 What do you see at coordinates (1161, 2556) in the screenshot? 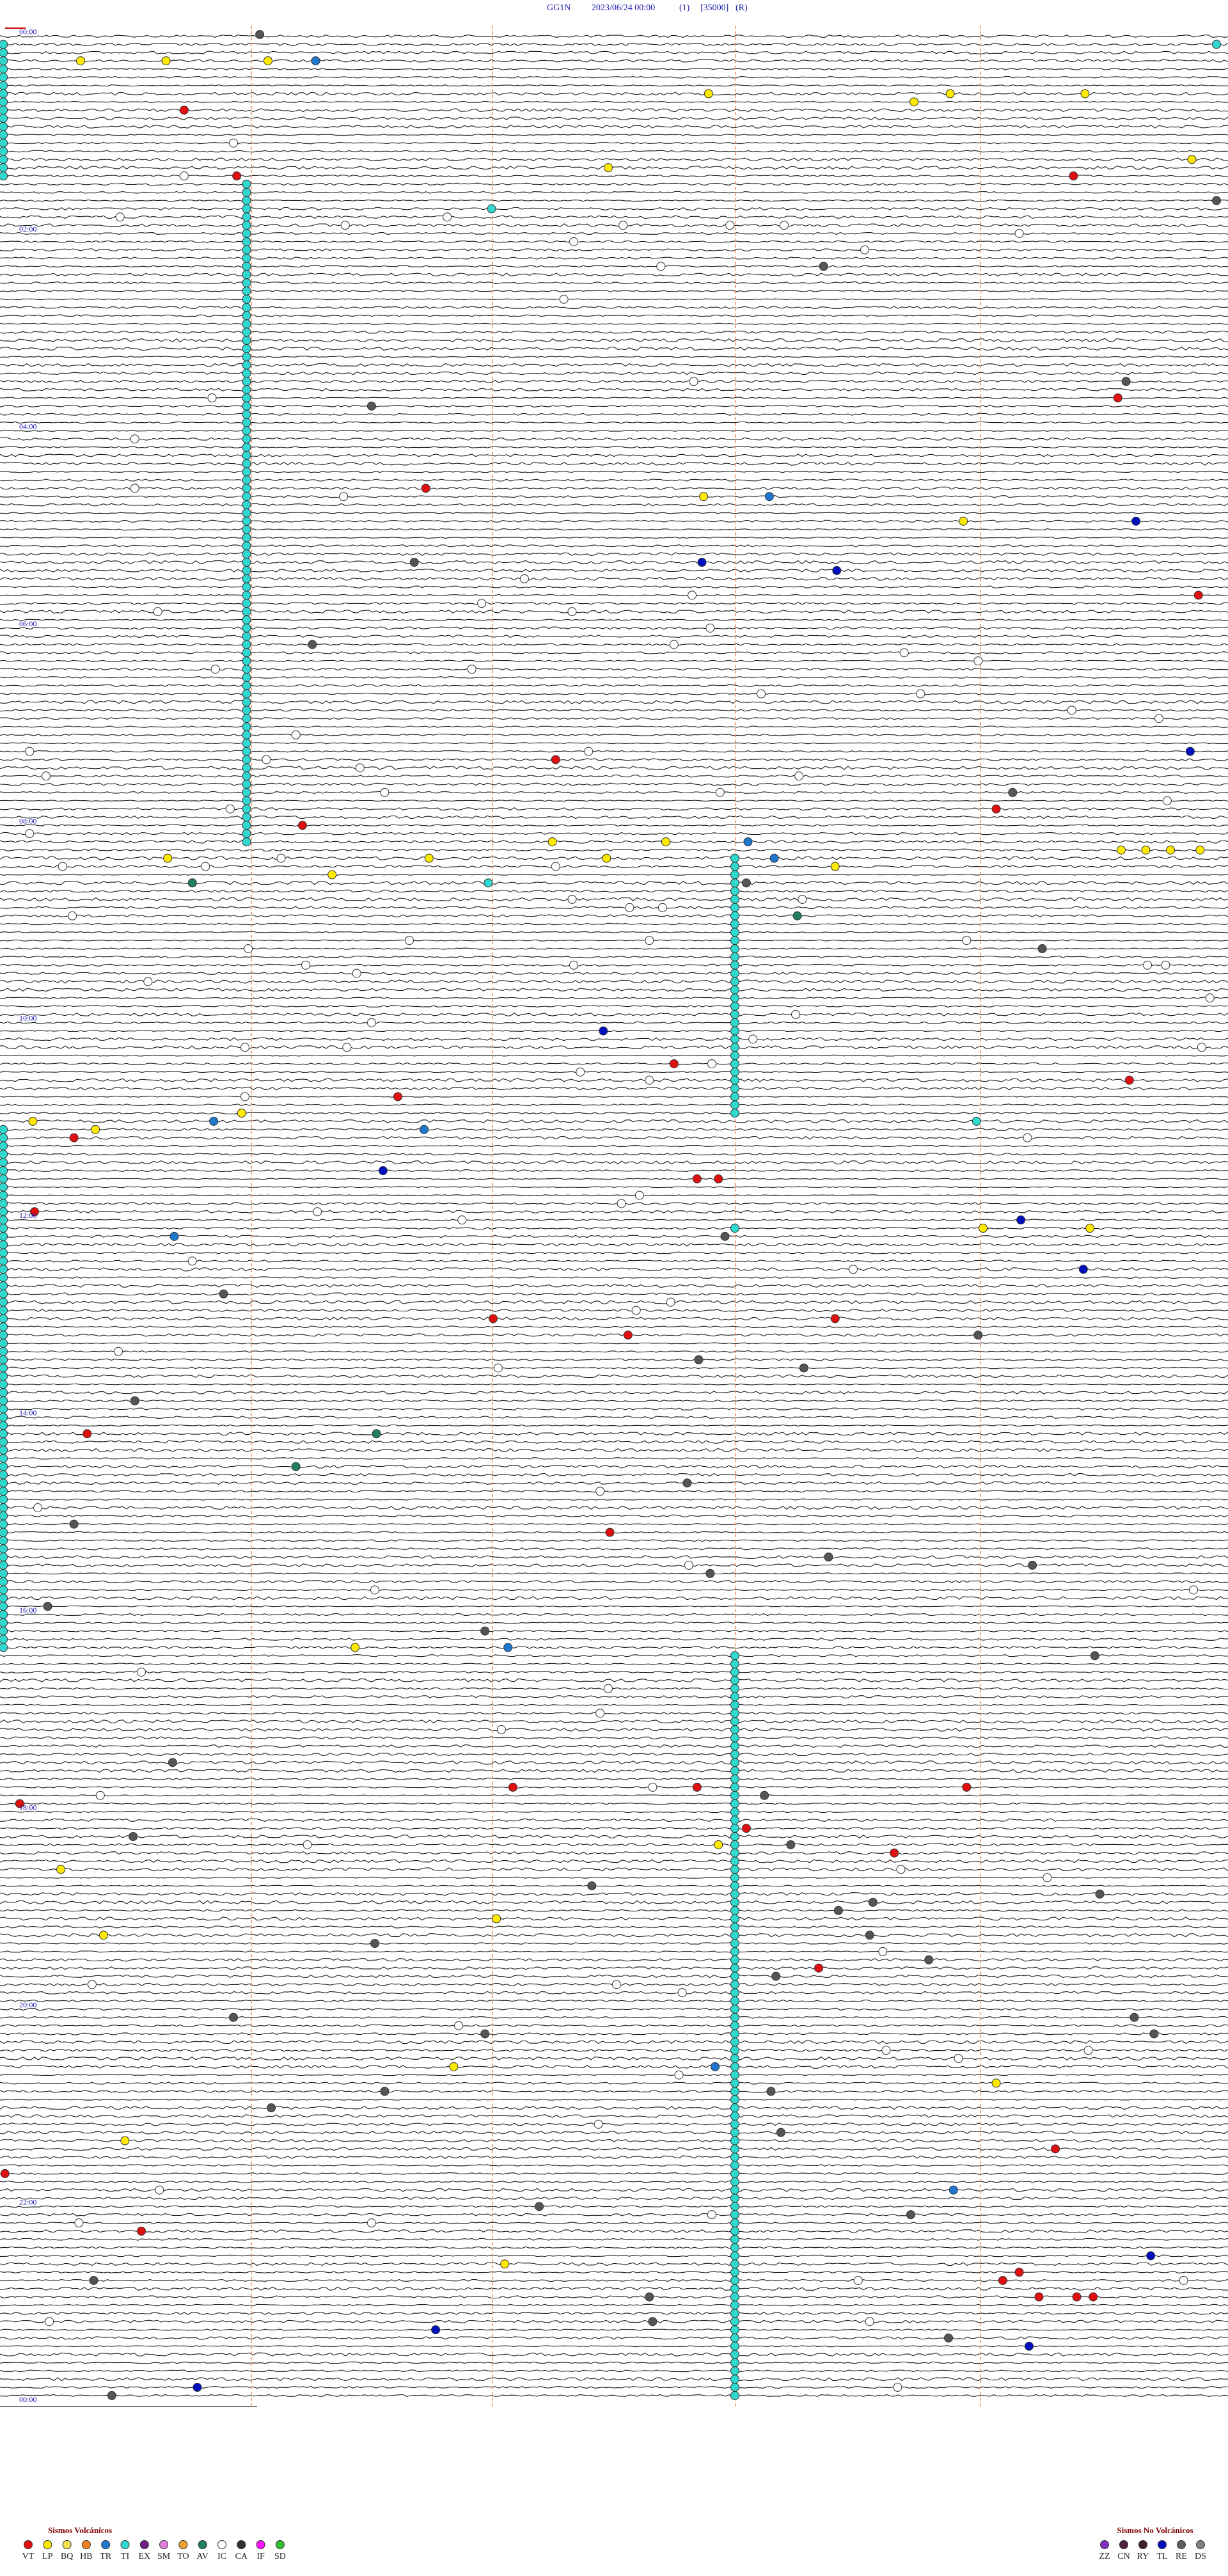
I see `legend-label: TL` at bounding box center [1161, 2556].